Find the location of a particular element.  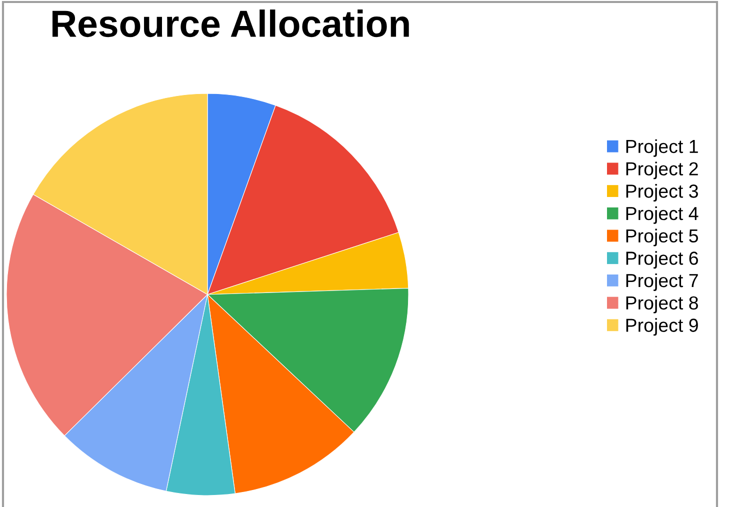

legend-label: Project 2 is located at coordinates (662, 171).